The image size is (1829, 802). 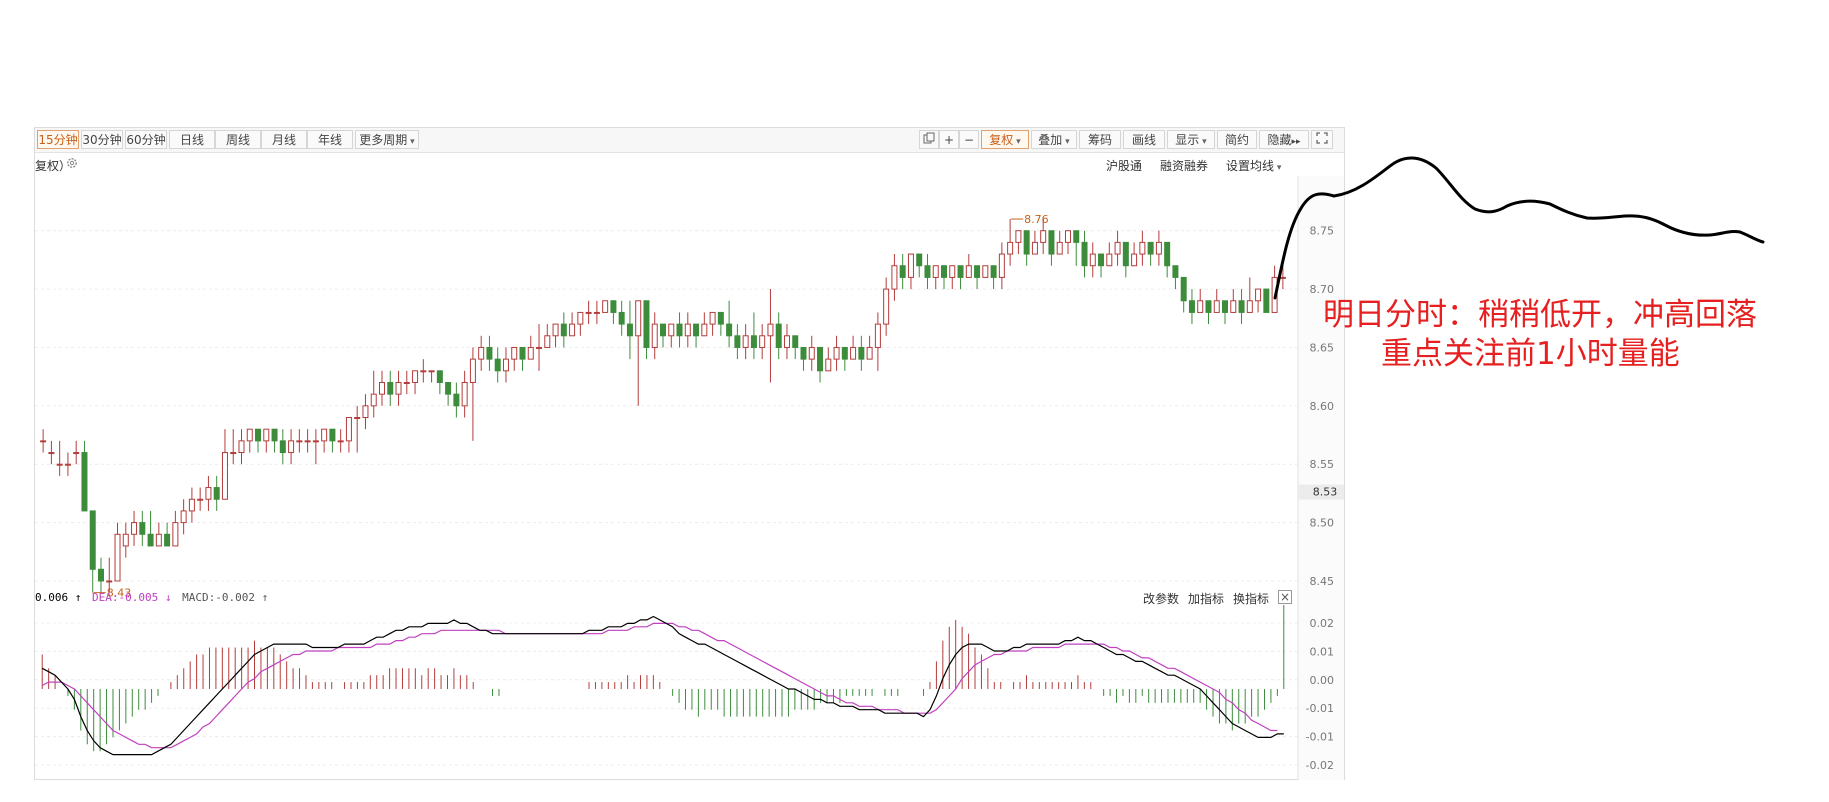 I want to click on hide-button: 隐藏▸▸, so click(x=1284, y=139).